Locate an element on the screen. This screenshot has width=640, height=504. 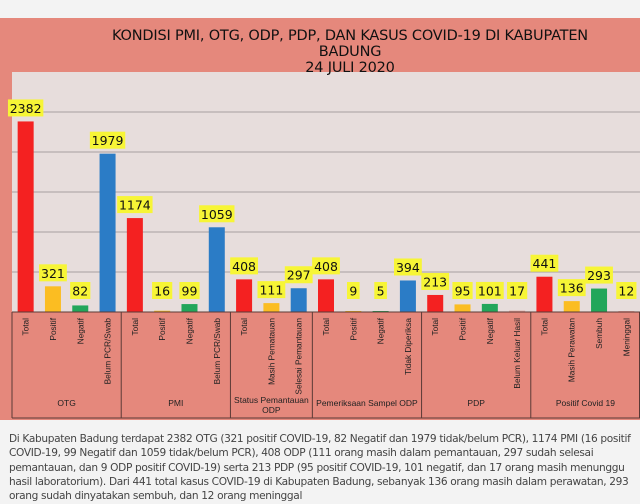
data-label: 394 is located at coordinates (408, 267).